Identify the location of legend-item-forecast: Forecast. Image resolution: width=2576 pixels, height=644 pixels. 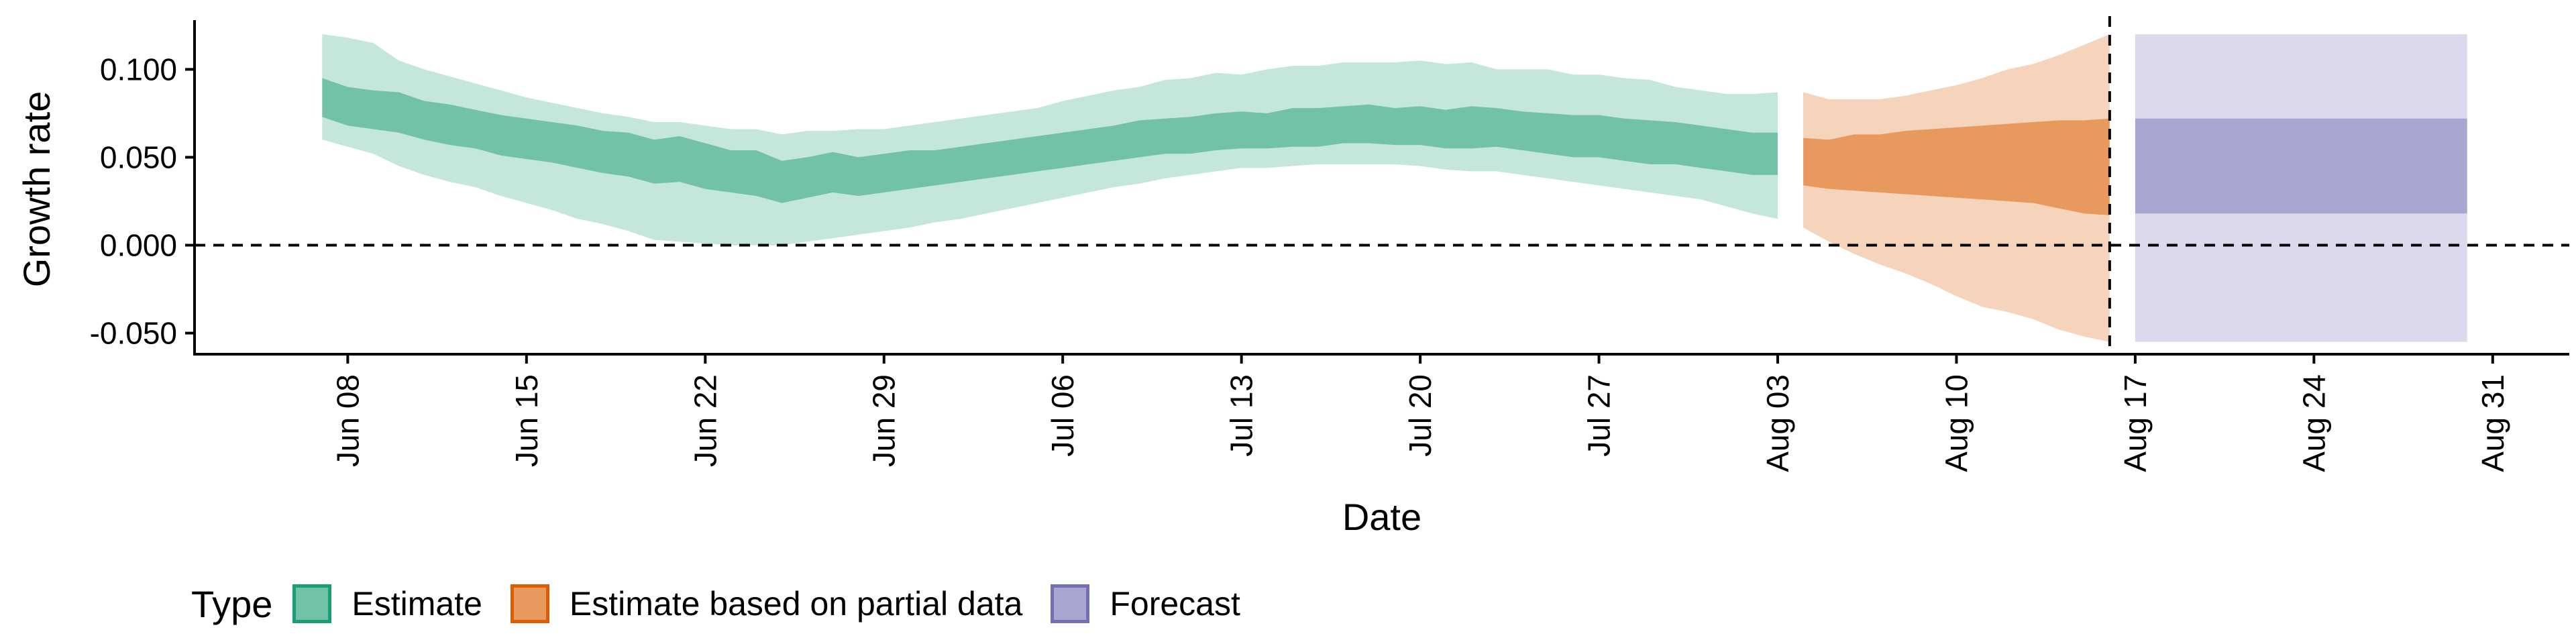
(1145, 603).